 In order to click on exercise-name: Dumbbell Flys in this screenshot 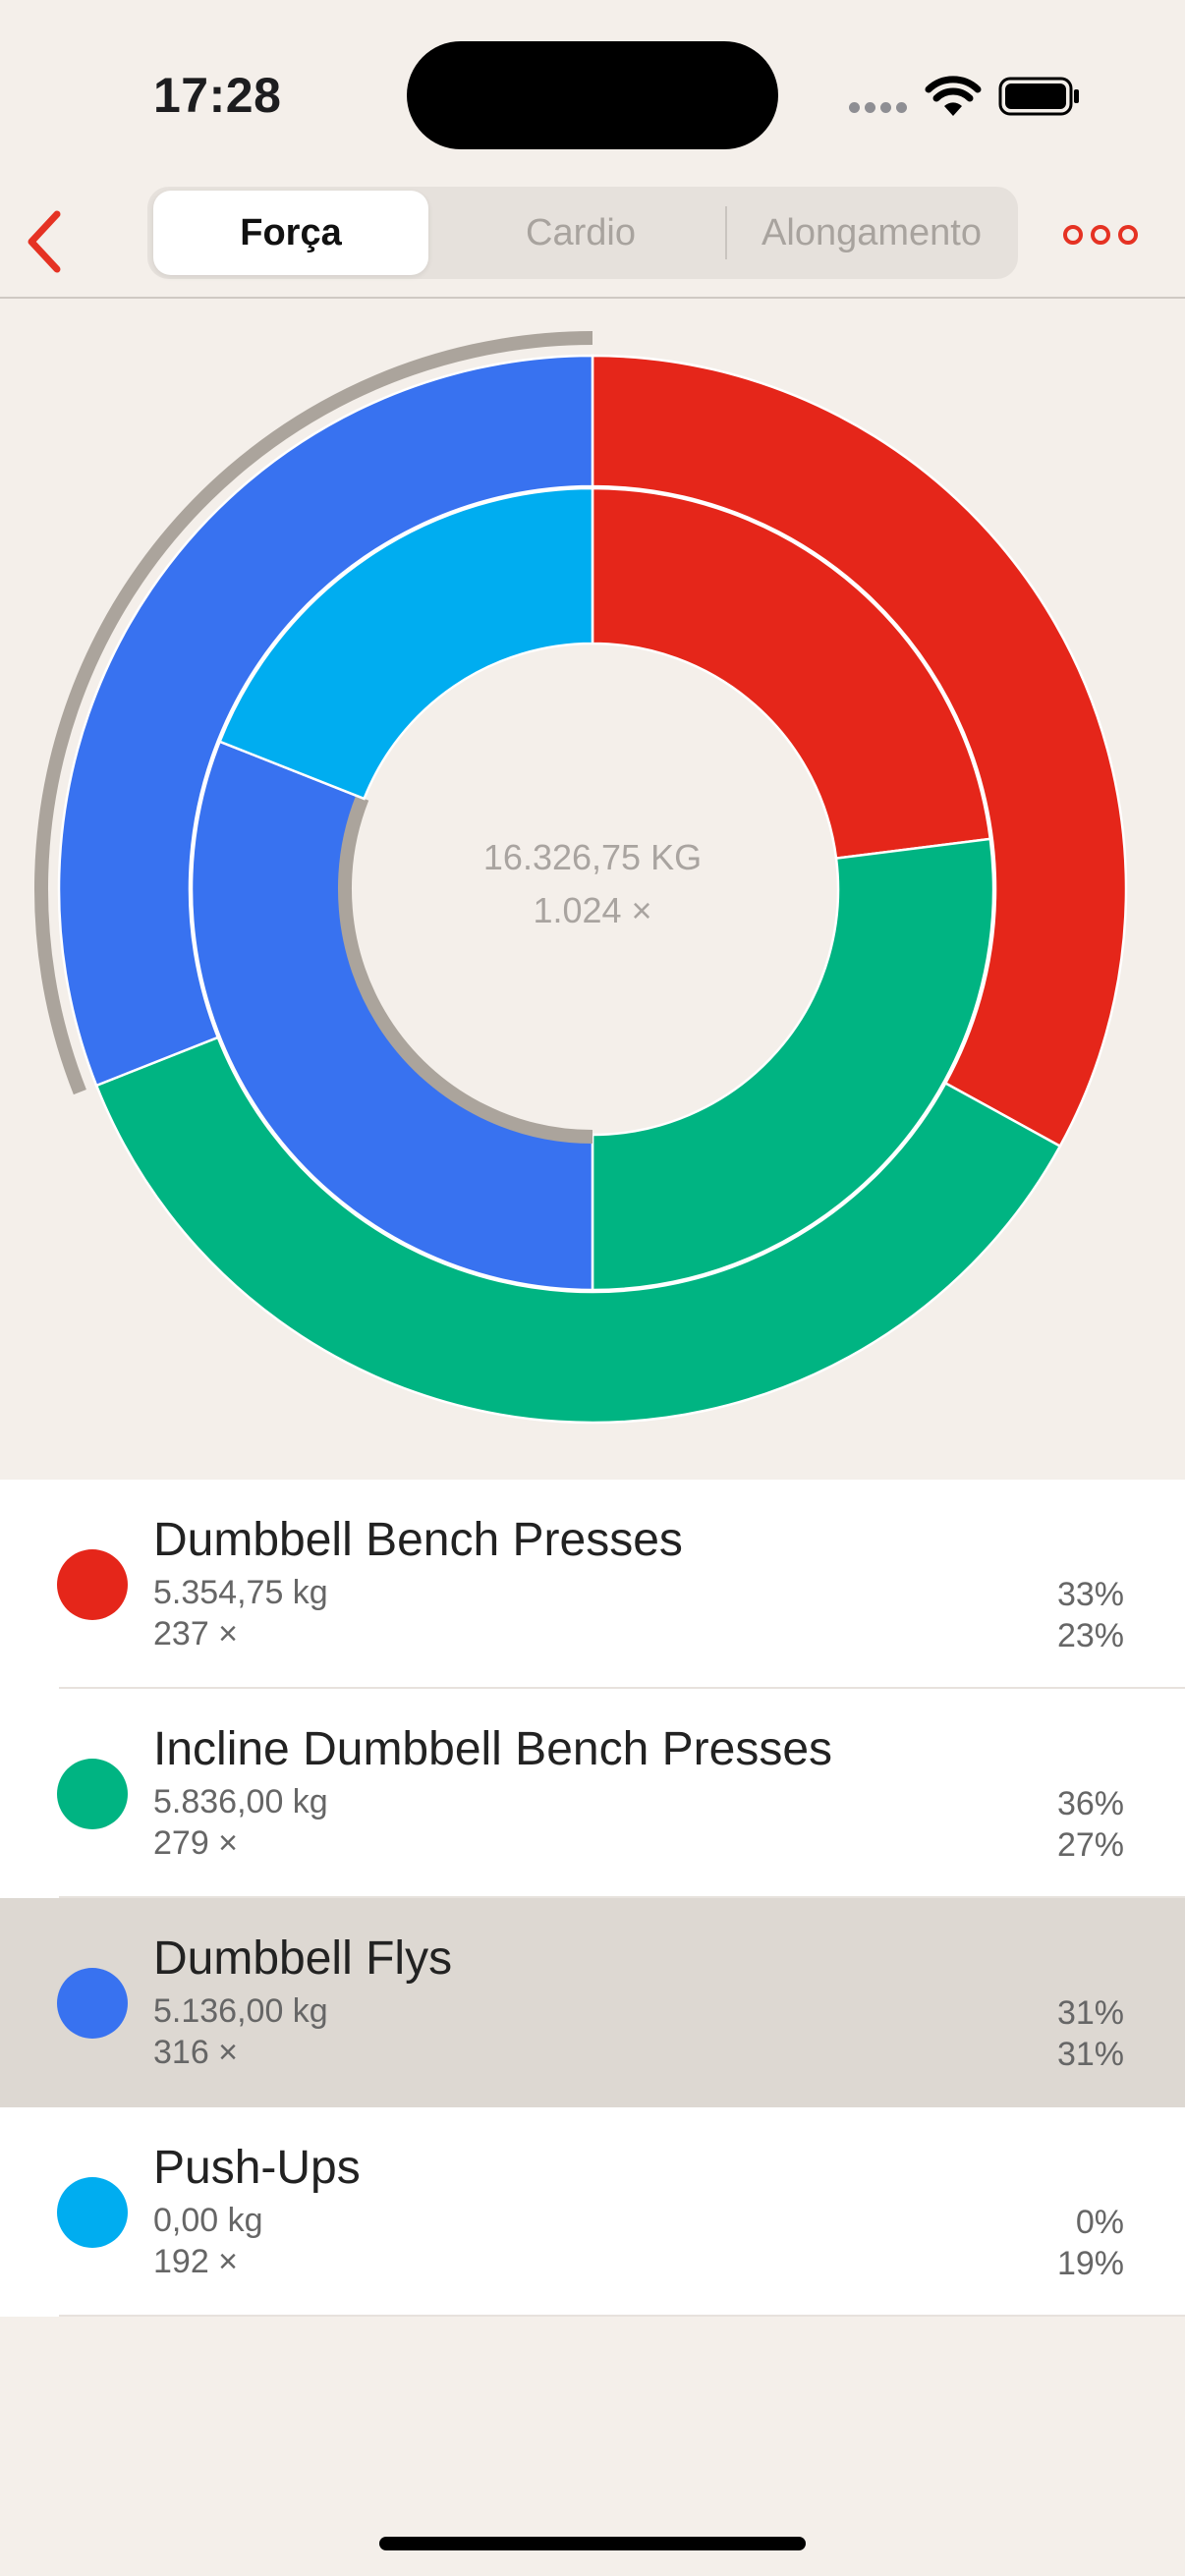, I will do `click(303, 1958)`.